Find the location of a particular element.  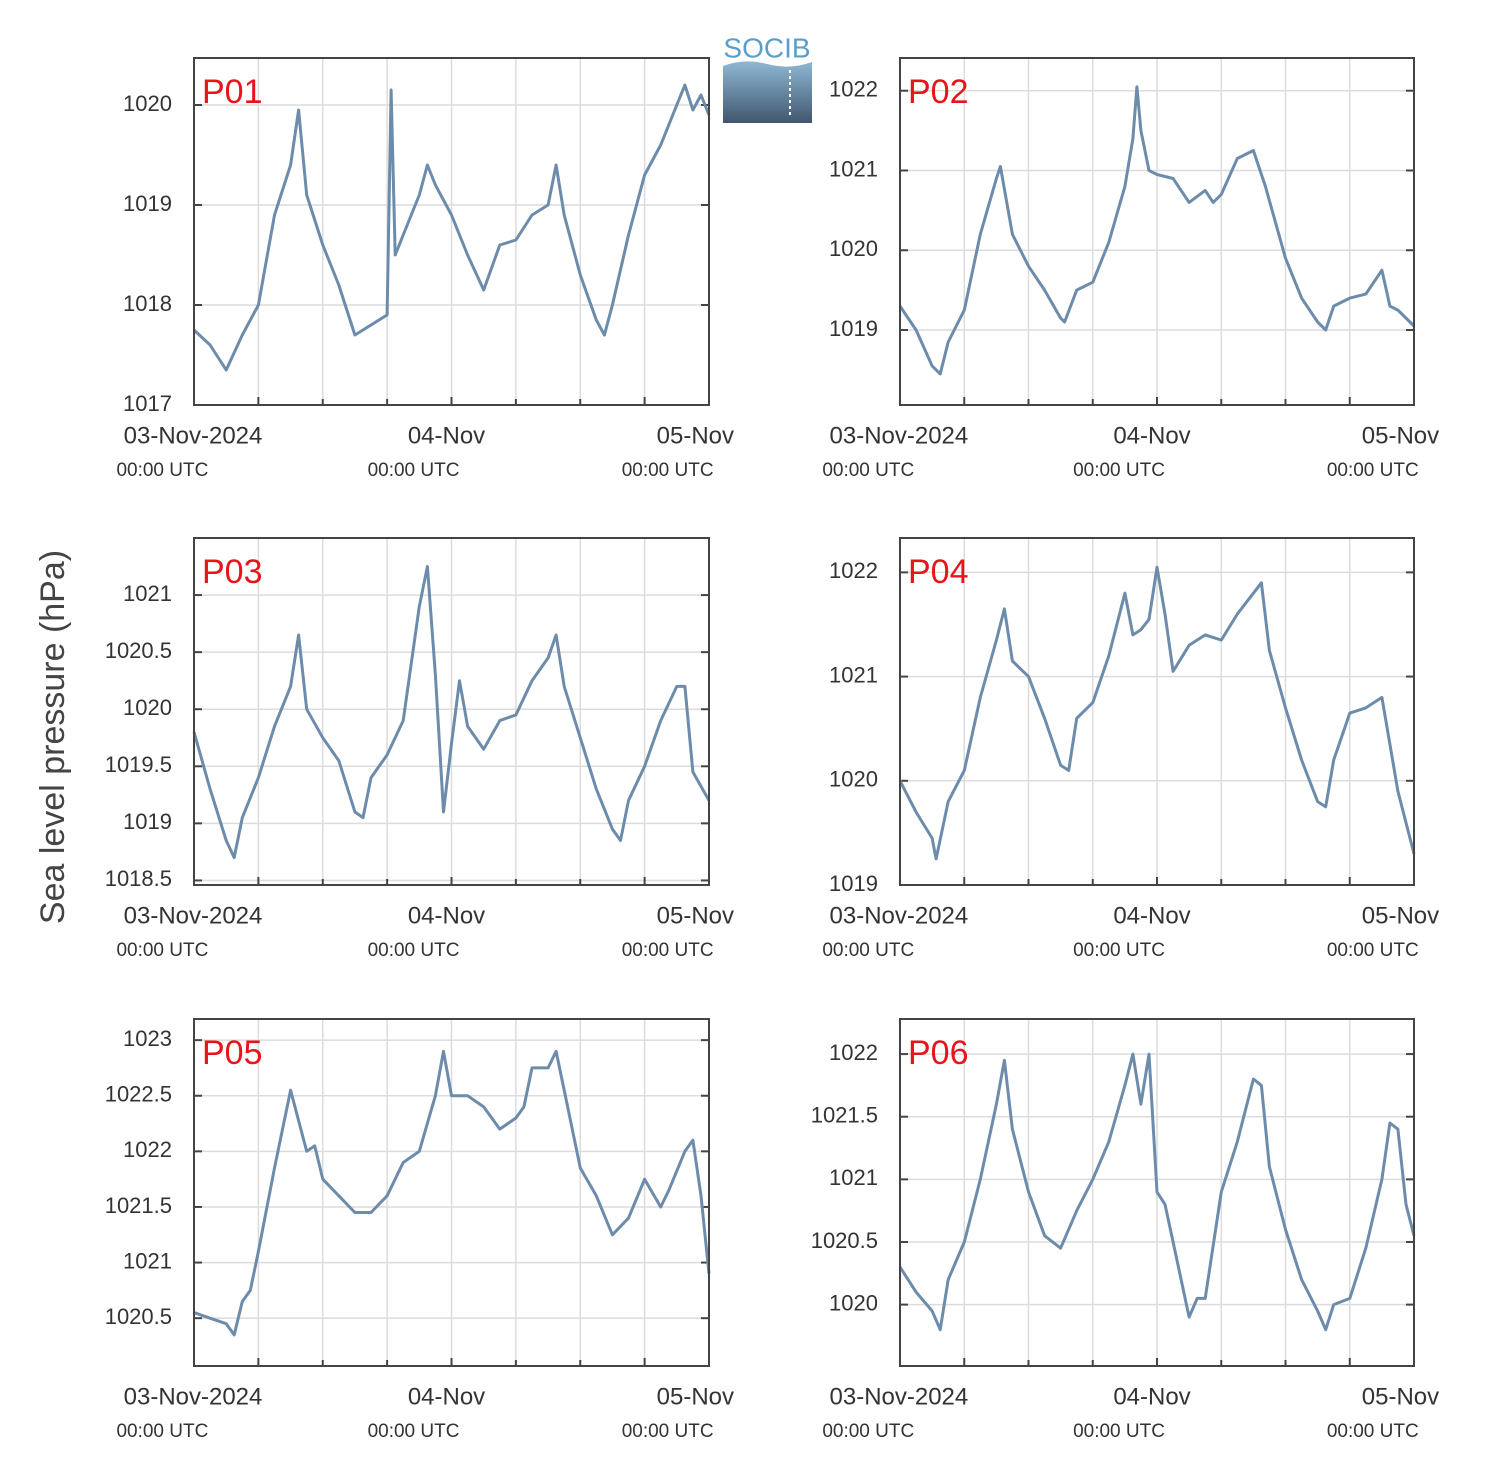

panel-title: P06 is located at coordinates (938, 1053).